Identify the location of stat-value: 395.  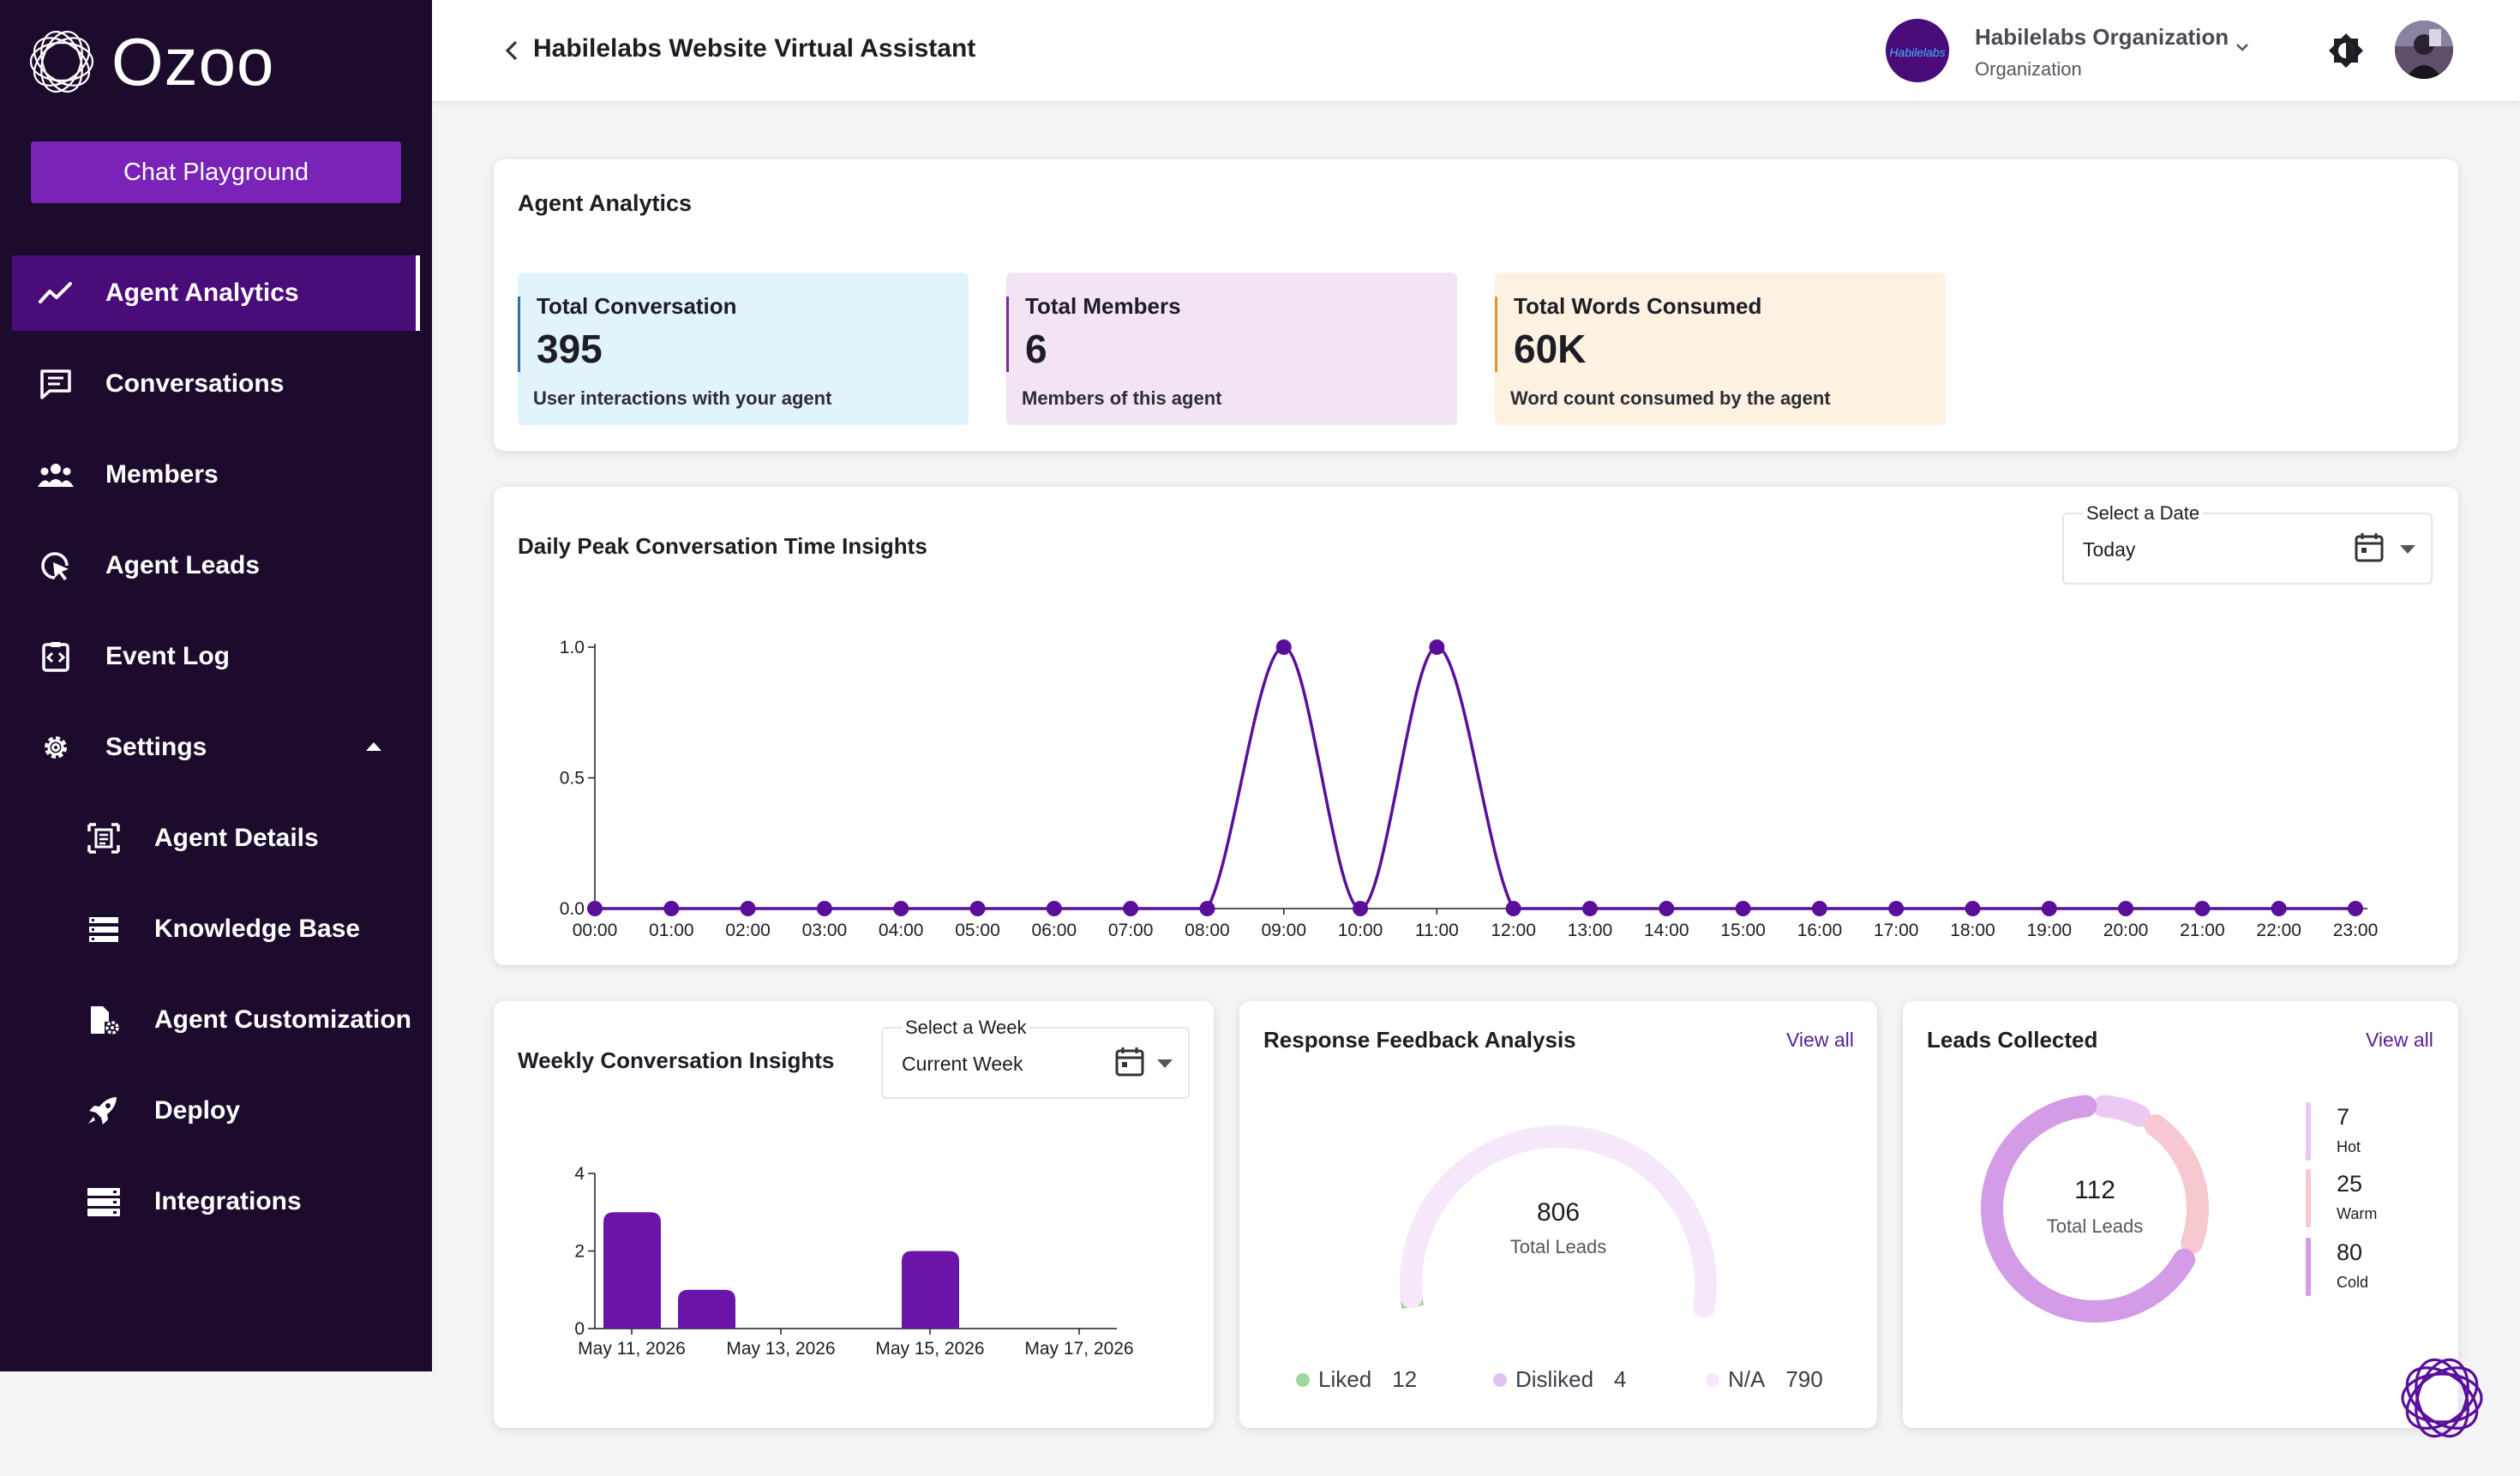
(570, 349).